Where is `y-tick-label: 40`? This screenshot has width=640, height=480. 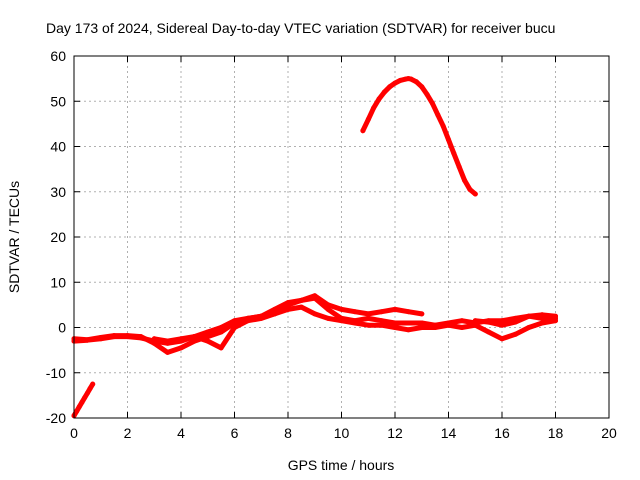 y-tick-label: 40 is located at coordinates (58, 147).